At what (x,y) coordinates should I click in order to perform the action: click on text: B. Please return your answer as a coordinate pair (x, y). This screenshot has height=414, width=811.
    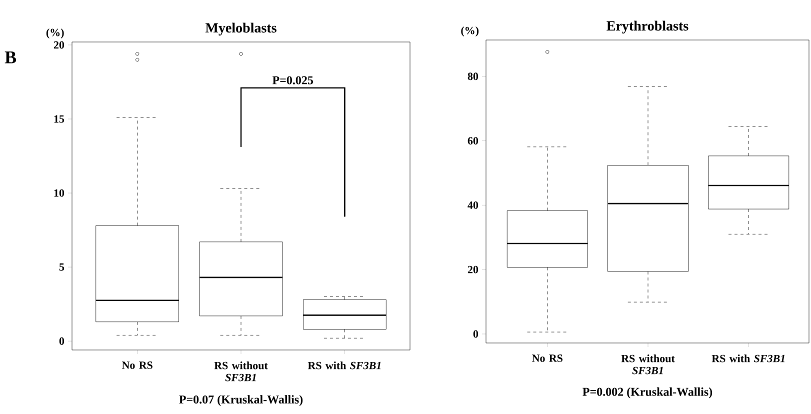
    Looking at the image, I should click on (10, 57).